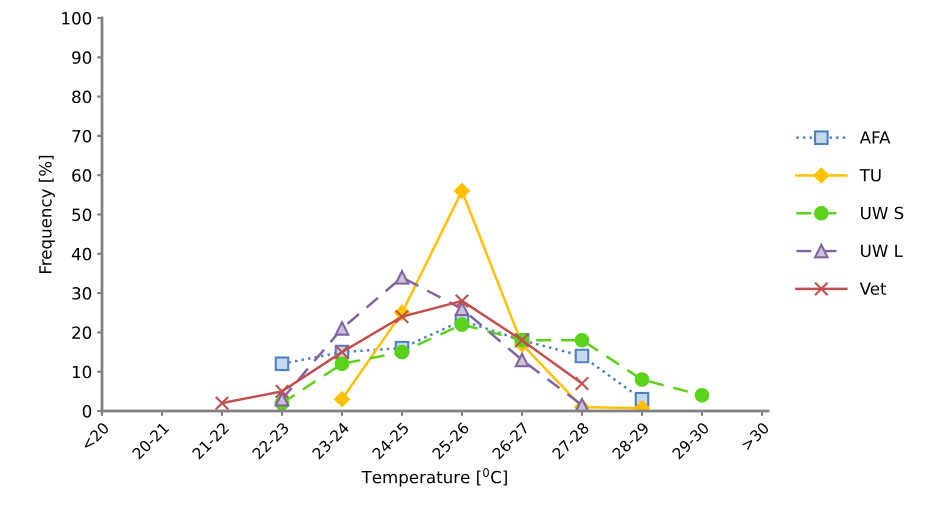 The width and height of the screenshot is (949, 512). Describe the element at coordinates (82, 215) in the screenshot. I see `y-tick-label: 50` at that location.